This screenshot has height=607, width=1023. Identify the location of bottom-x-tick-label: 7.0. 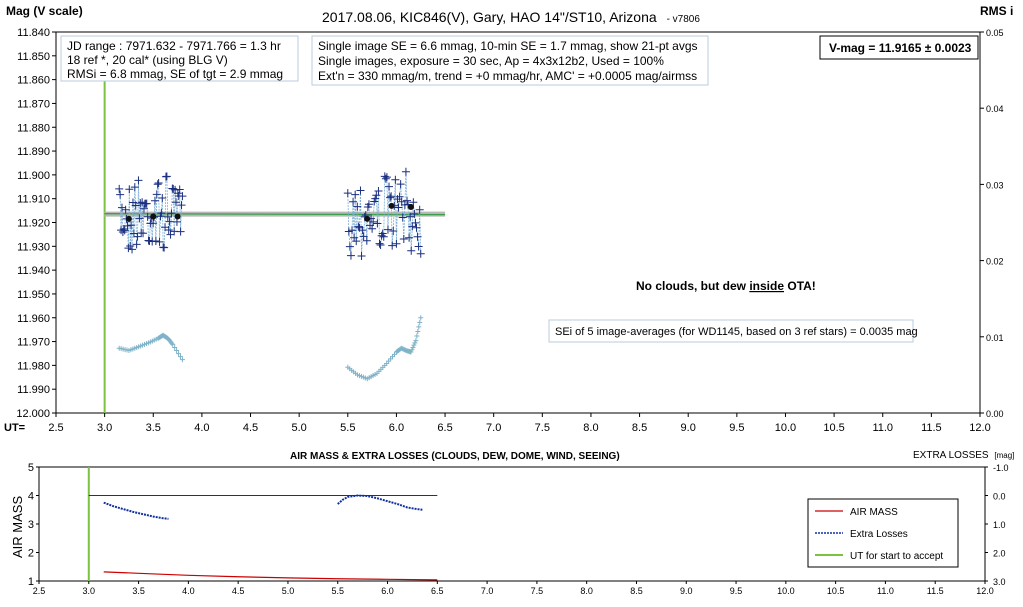
(487, 591).